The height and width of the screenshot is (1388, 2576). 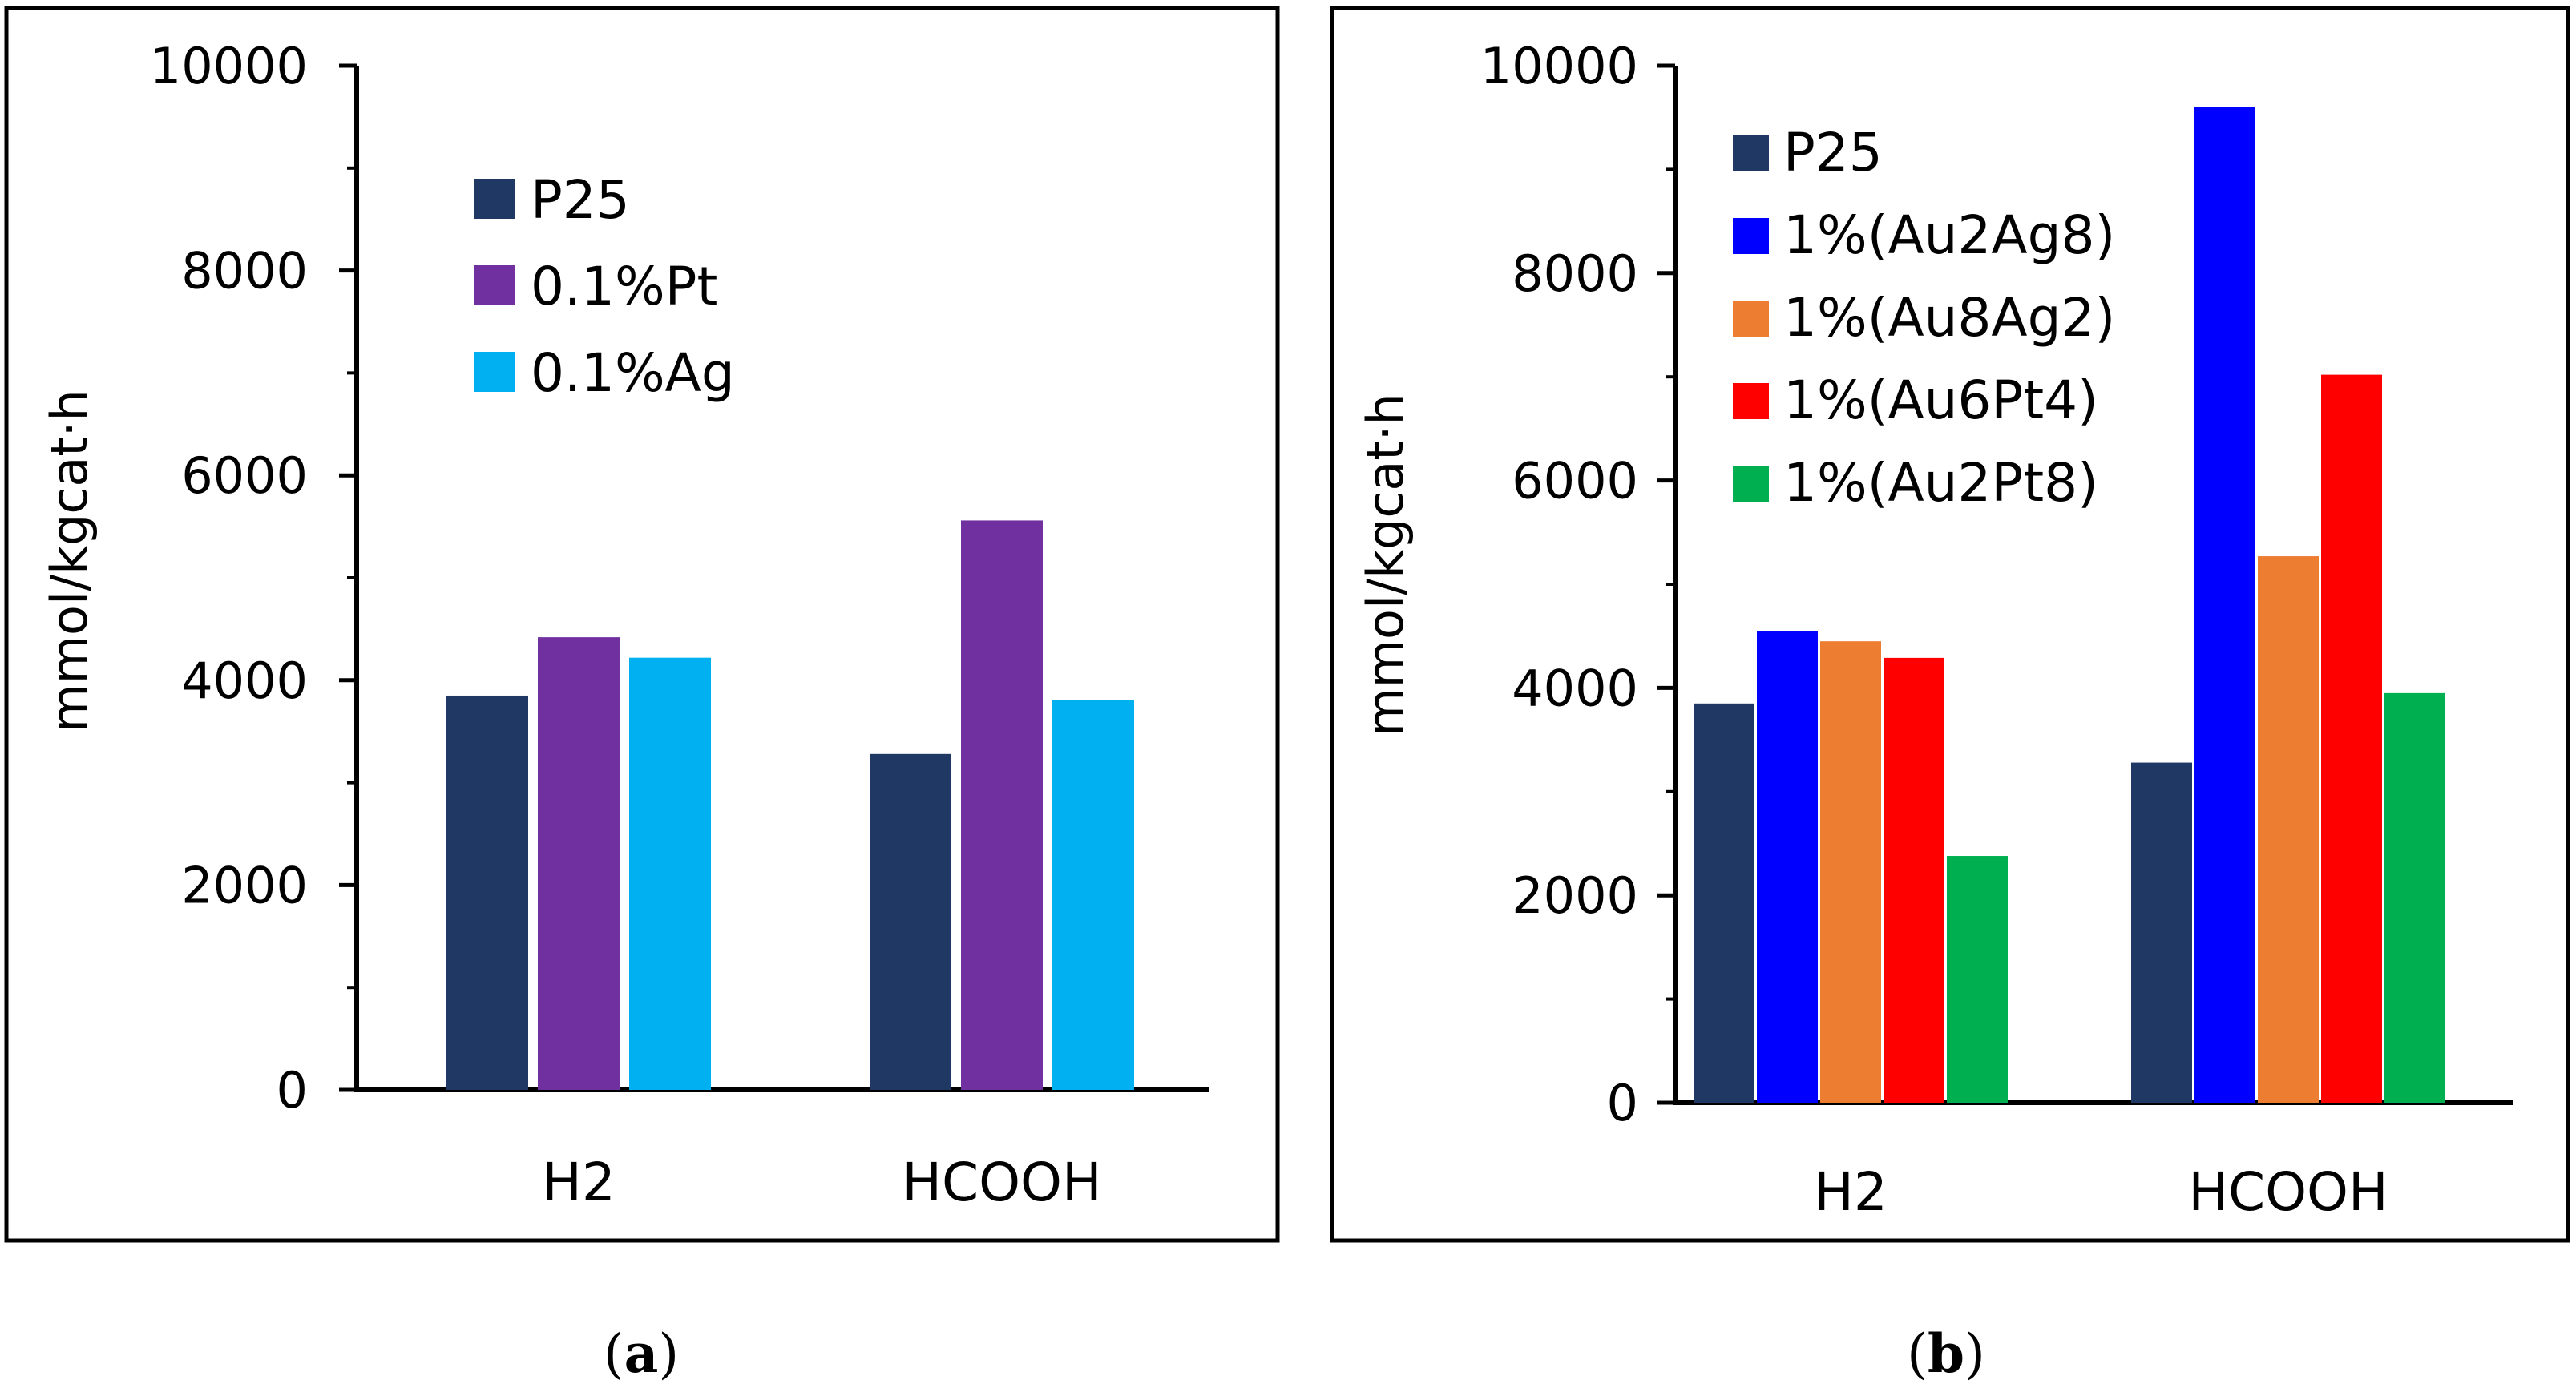 I want to click on panel-a-legend-label: 0.1%Ag, so click(x=633, y=373).